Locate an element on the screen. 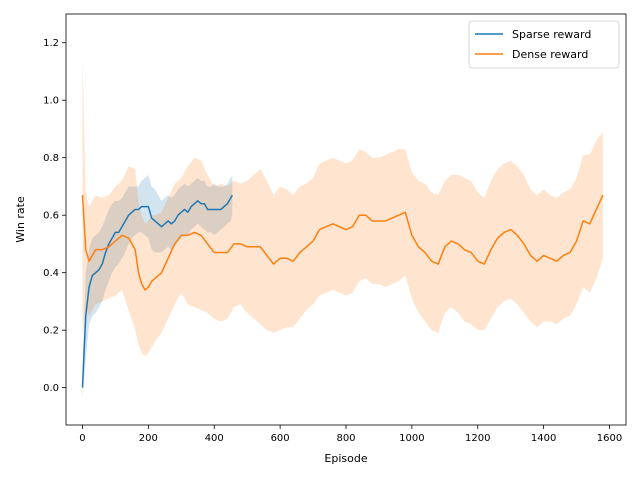 This screenshot has height=480, width=640. y-tick-label: 0.6 is located at coordinates (51, 216).